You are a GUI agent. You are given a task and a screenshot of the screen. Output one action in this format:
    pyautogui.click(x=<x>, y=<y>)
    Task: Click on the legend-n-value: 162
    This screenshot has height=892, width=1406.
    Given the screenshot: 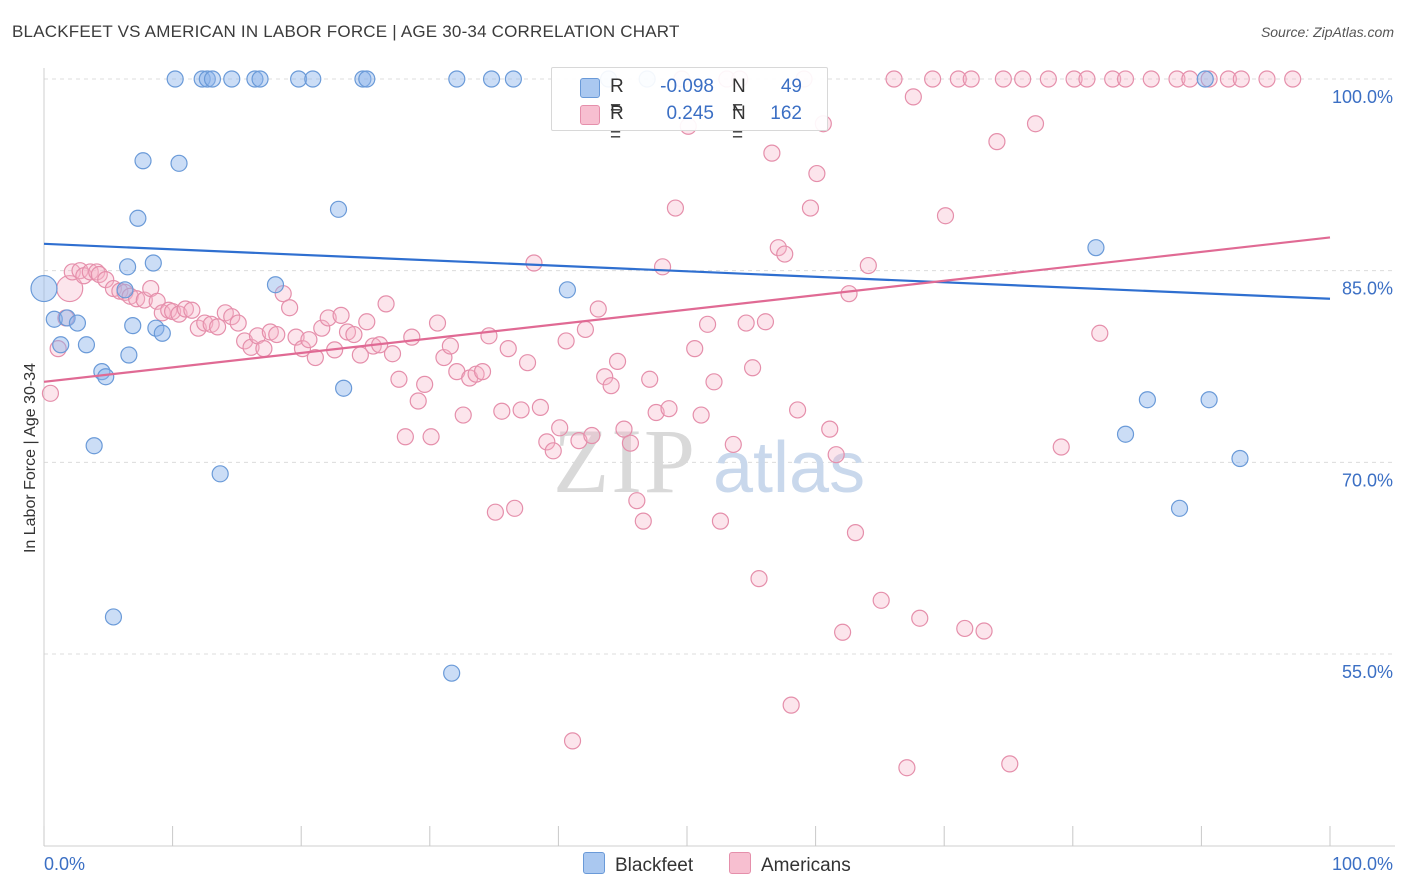 What is the action you would take?
    pyautogui.click(x=786, y=113)
    